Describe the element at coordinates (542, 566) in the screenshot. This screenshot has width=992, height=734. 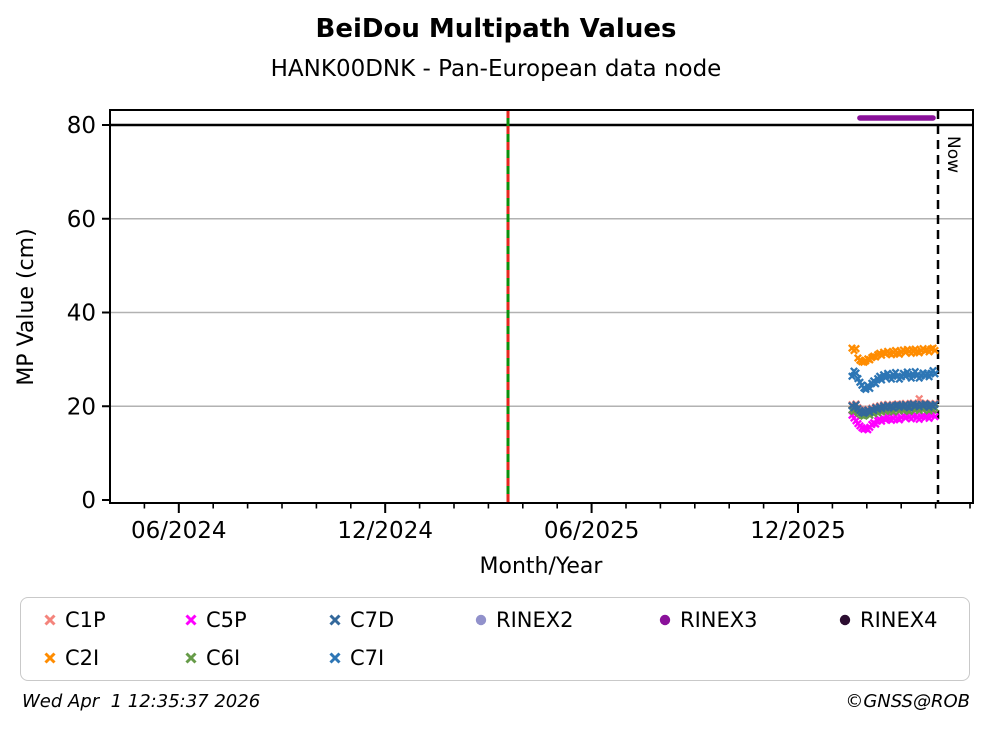
I see `x-axis-label: Month/Year` at that location.